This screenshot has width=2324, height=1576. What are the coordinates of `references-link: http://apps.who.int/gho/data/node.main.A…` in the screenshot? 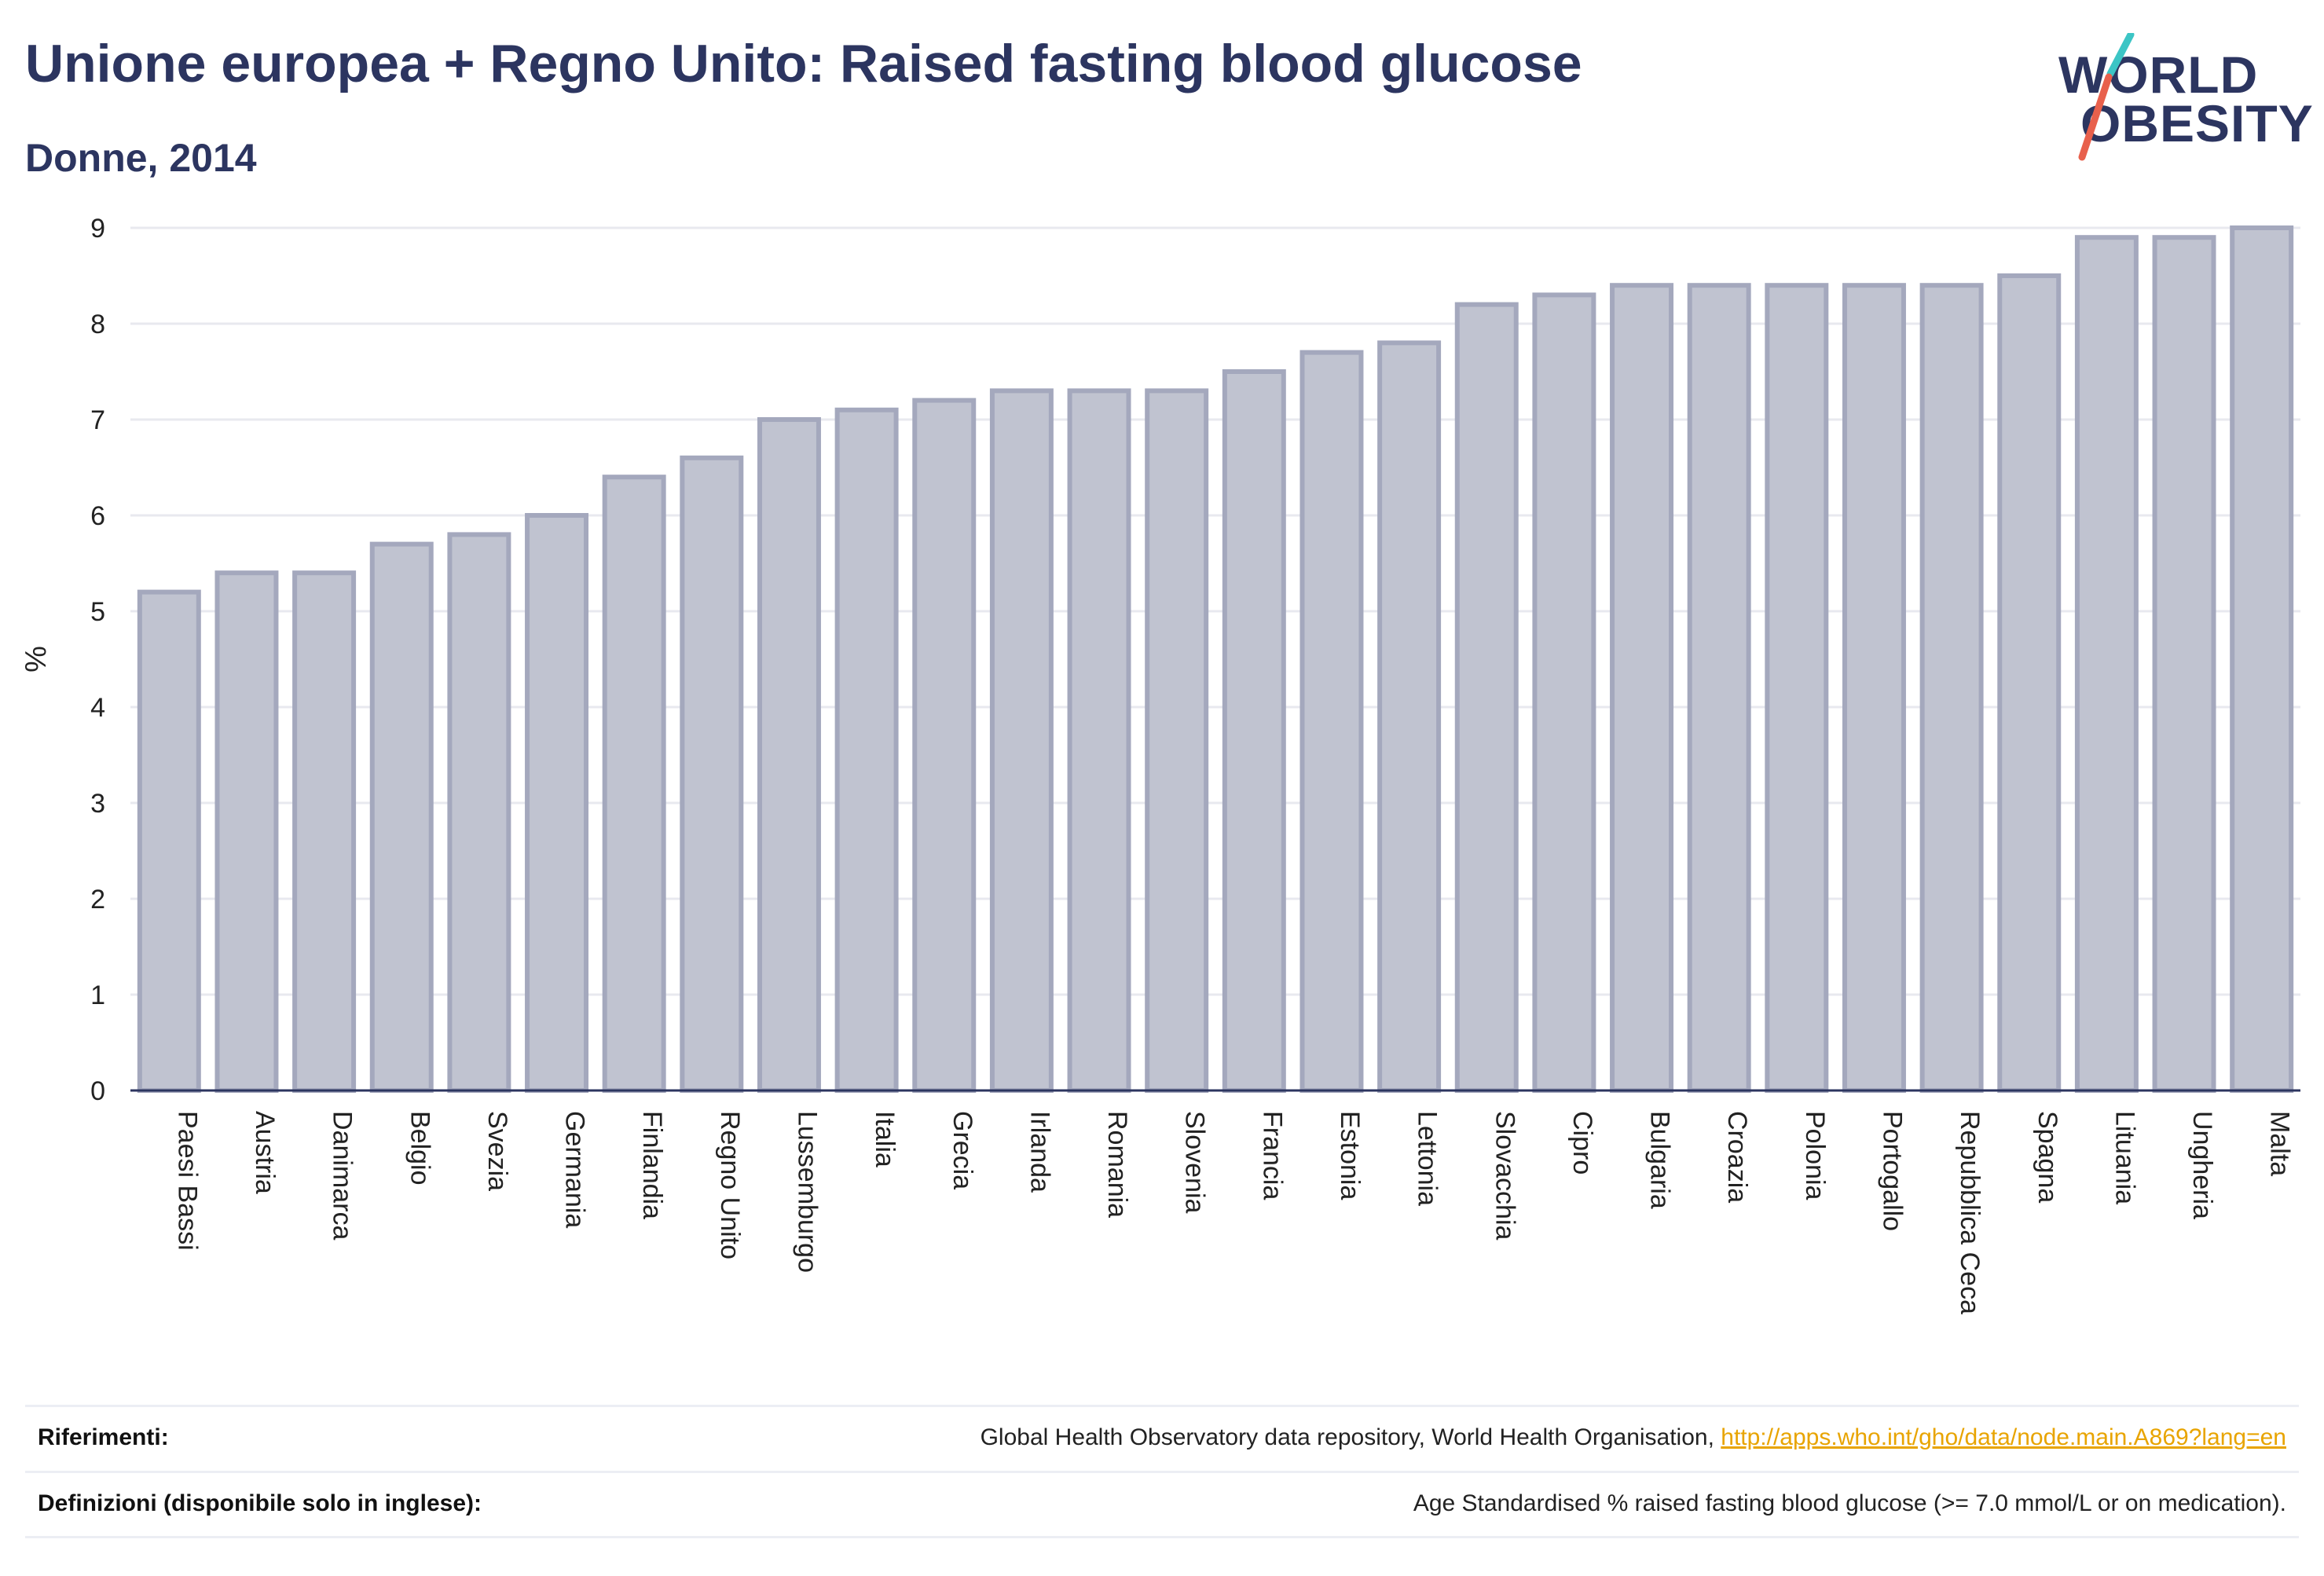 It's located at (2003, 1437).